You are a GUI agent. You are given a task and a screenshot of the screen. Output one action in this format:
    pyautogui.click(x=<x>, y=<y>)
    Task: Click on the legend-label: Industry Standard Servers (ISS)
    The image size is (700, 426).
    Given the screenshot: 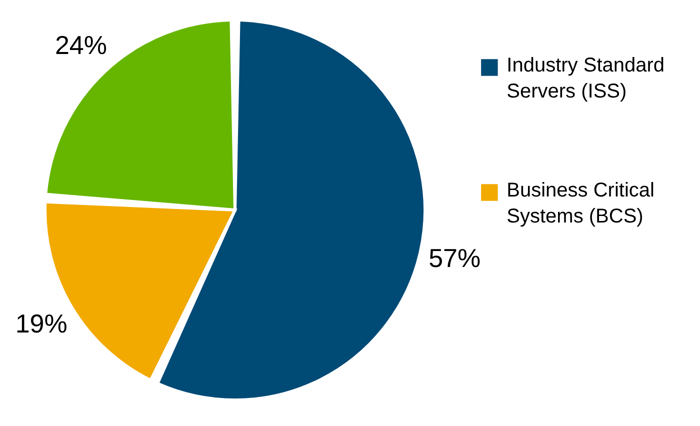 What is the action you would take?
    pyautogui.click(x=585, y=78)
    